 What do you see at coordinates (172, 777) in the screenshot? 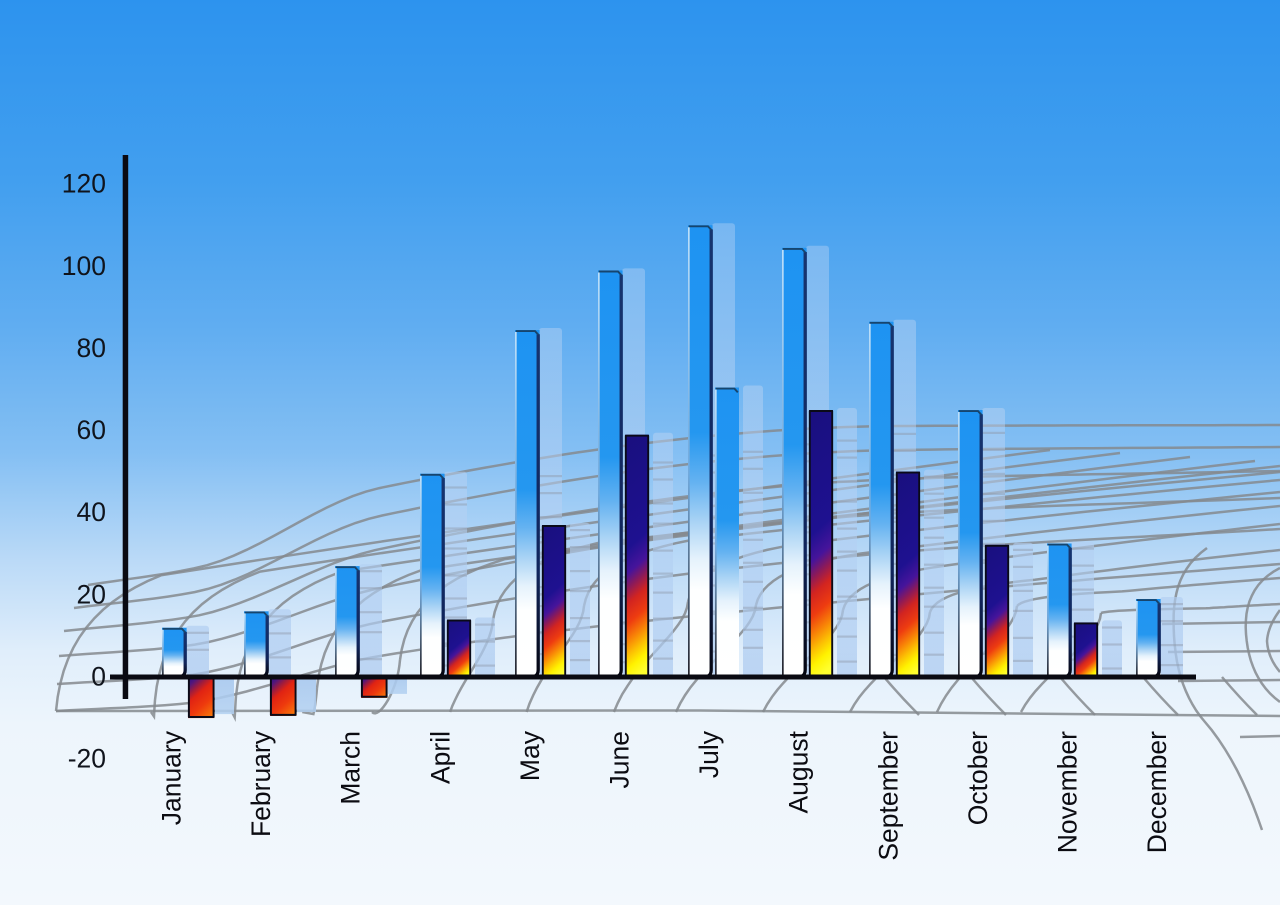
I see `svg-text: January` at bounding box center [172, 777].